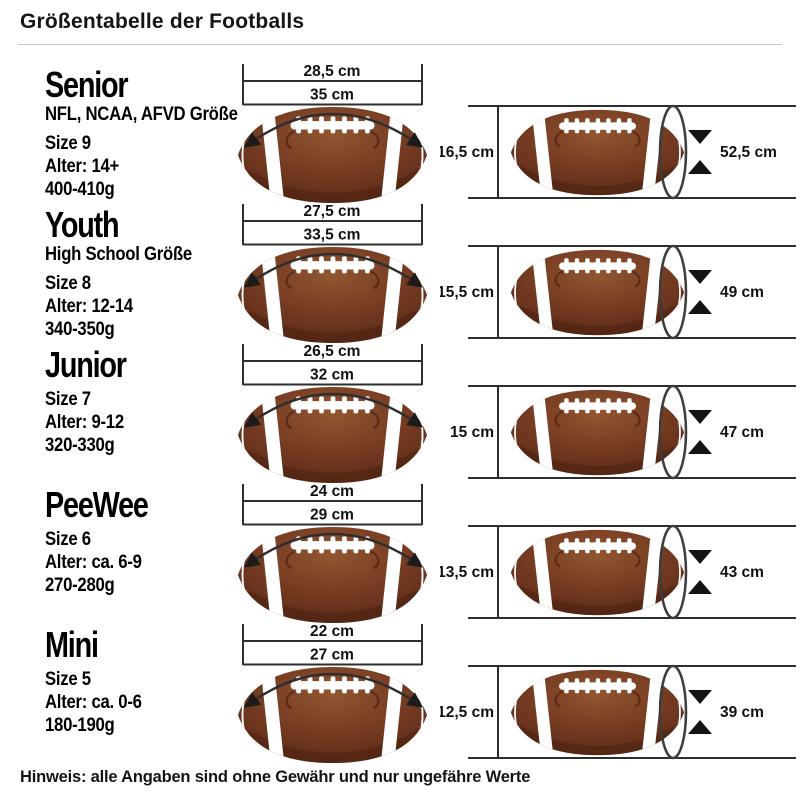 The width and height of the screenshot is (800, 800). What do you see at coordinates (142, 422) in the screenshot?
I see `size-details: Size 7 Alter: 9-12 320-330g` at bounding box center [142, 422].